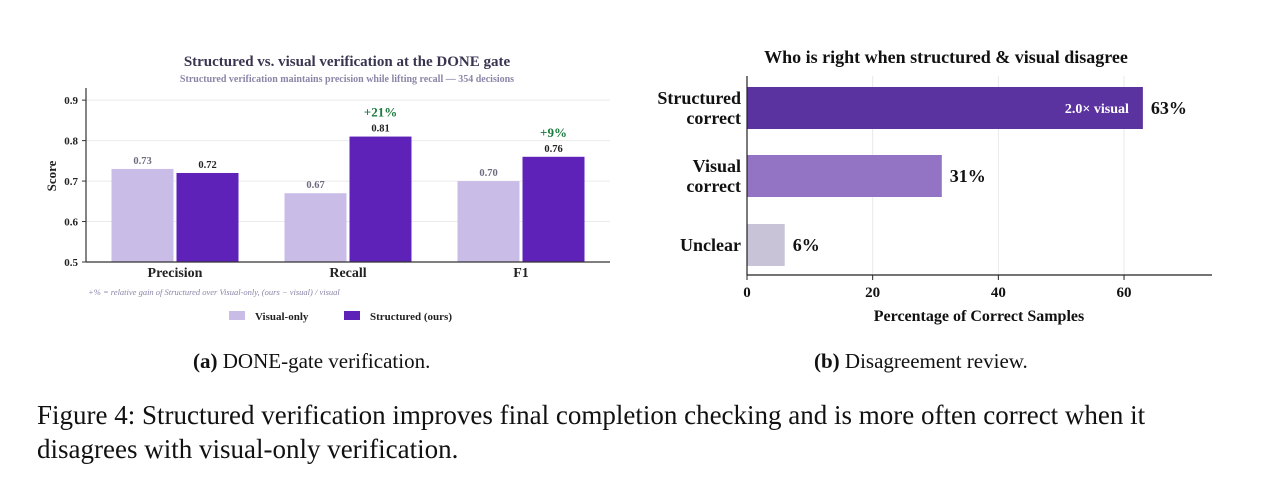 The height and width of the screenshot is (486, 1261). I want to click on x-tick-label: 20, so click(872, 293).